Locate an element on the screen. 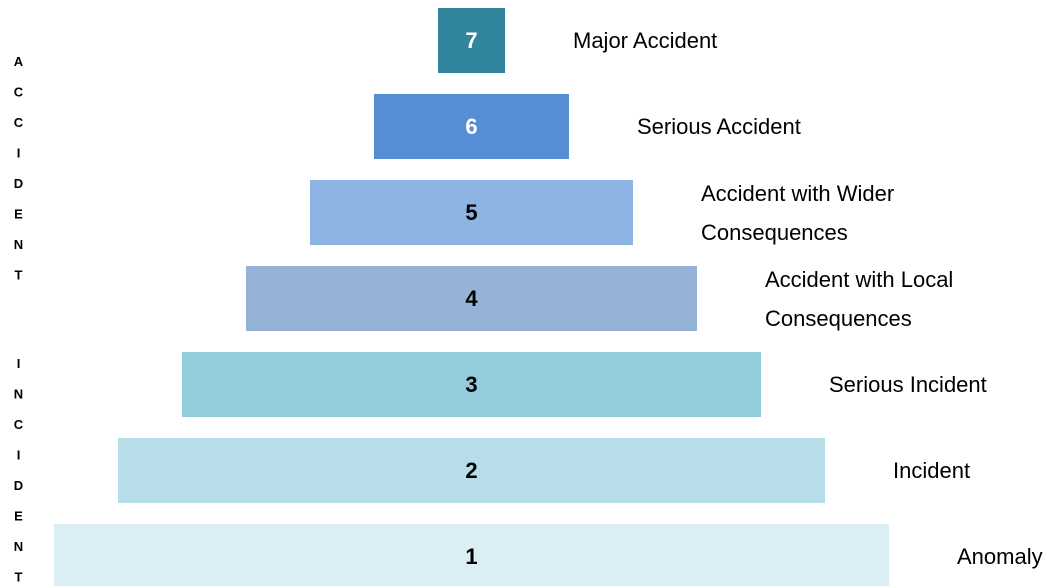  side-label: ACCIDENT is located at coordinates (18, 176).